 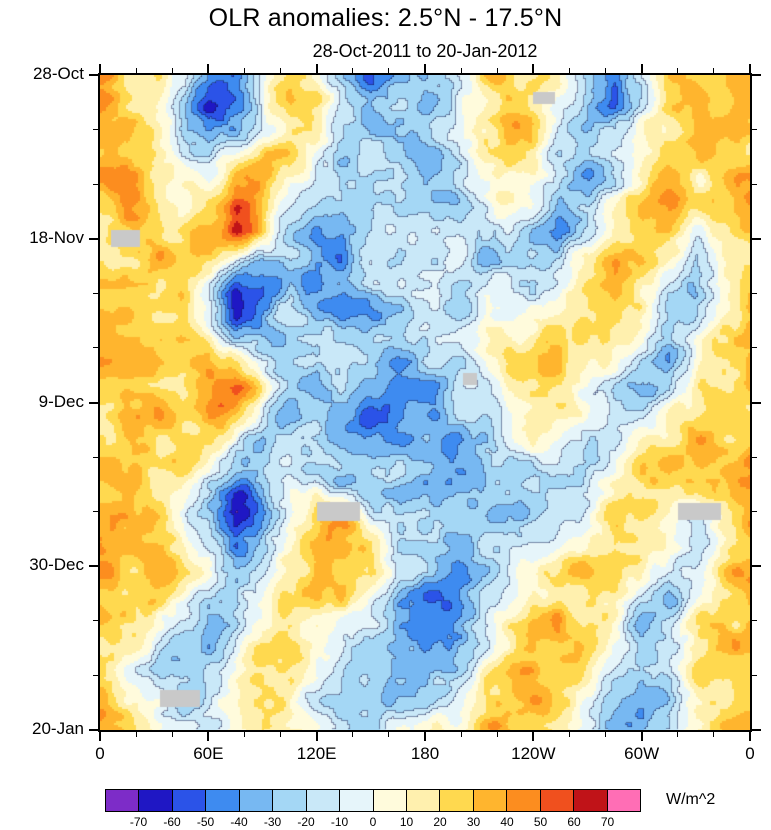 I want to click on x-tick-label: 0, so click(x=100, y=753).